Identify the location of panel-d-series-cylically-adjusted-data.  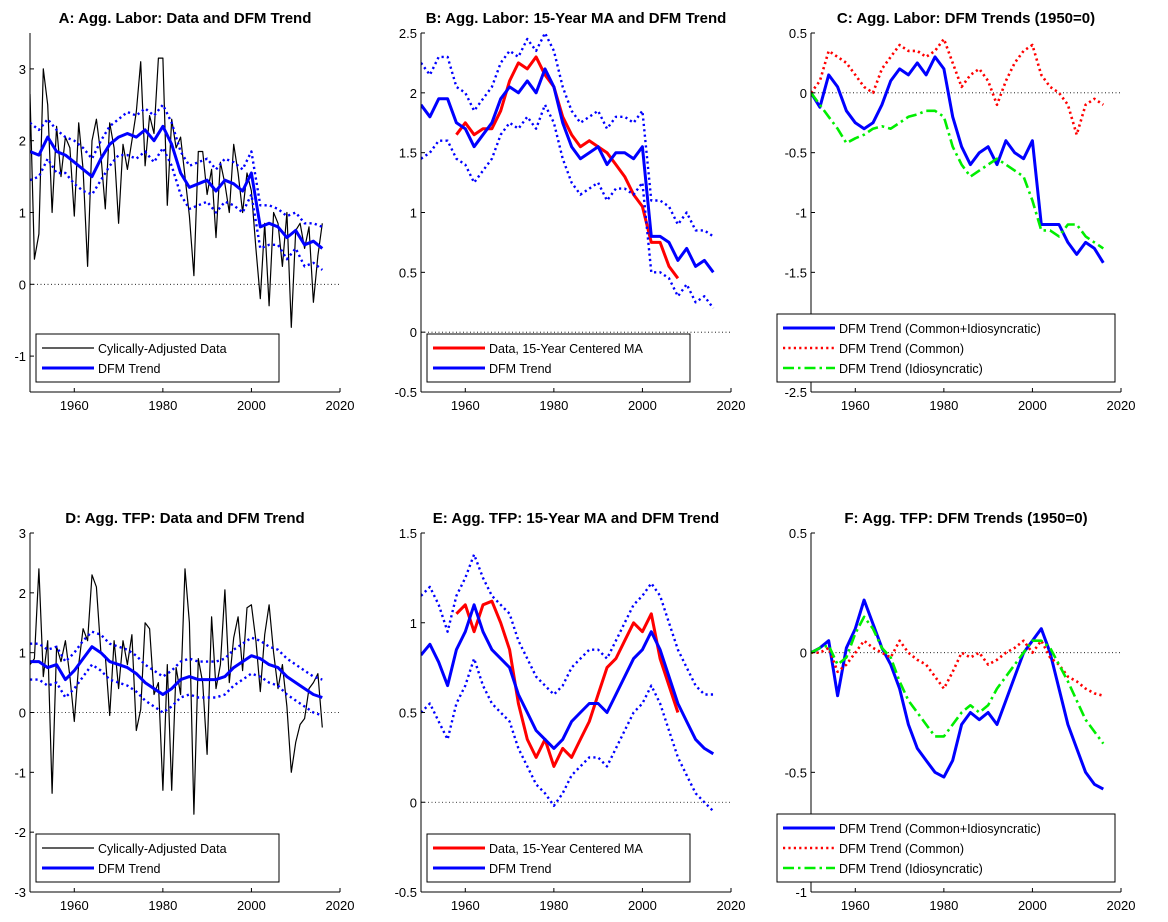
(176, 691).